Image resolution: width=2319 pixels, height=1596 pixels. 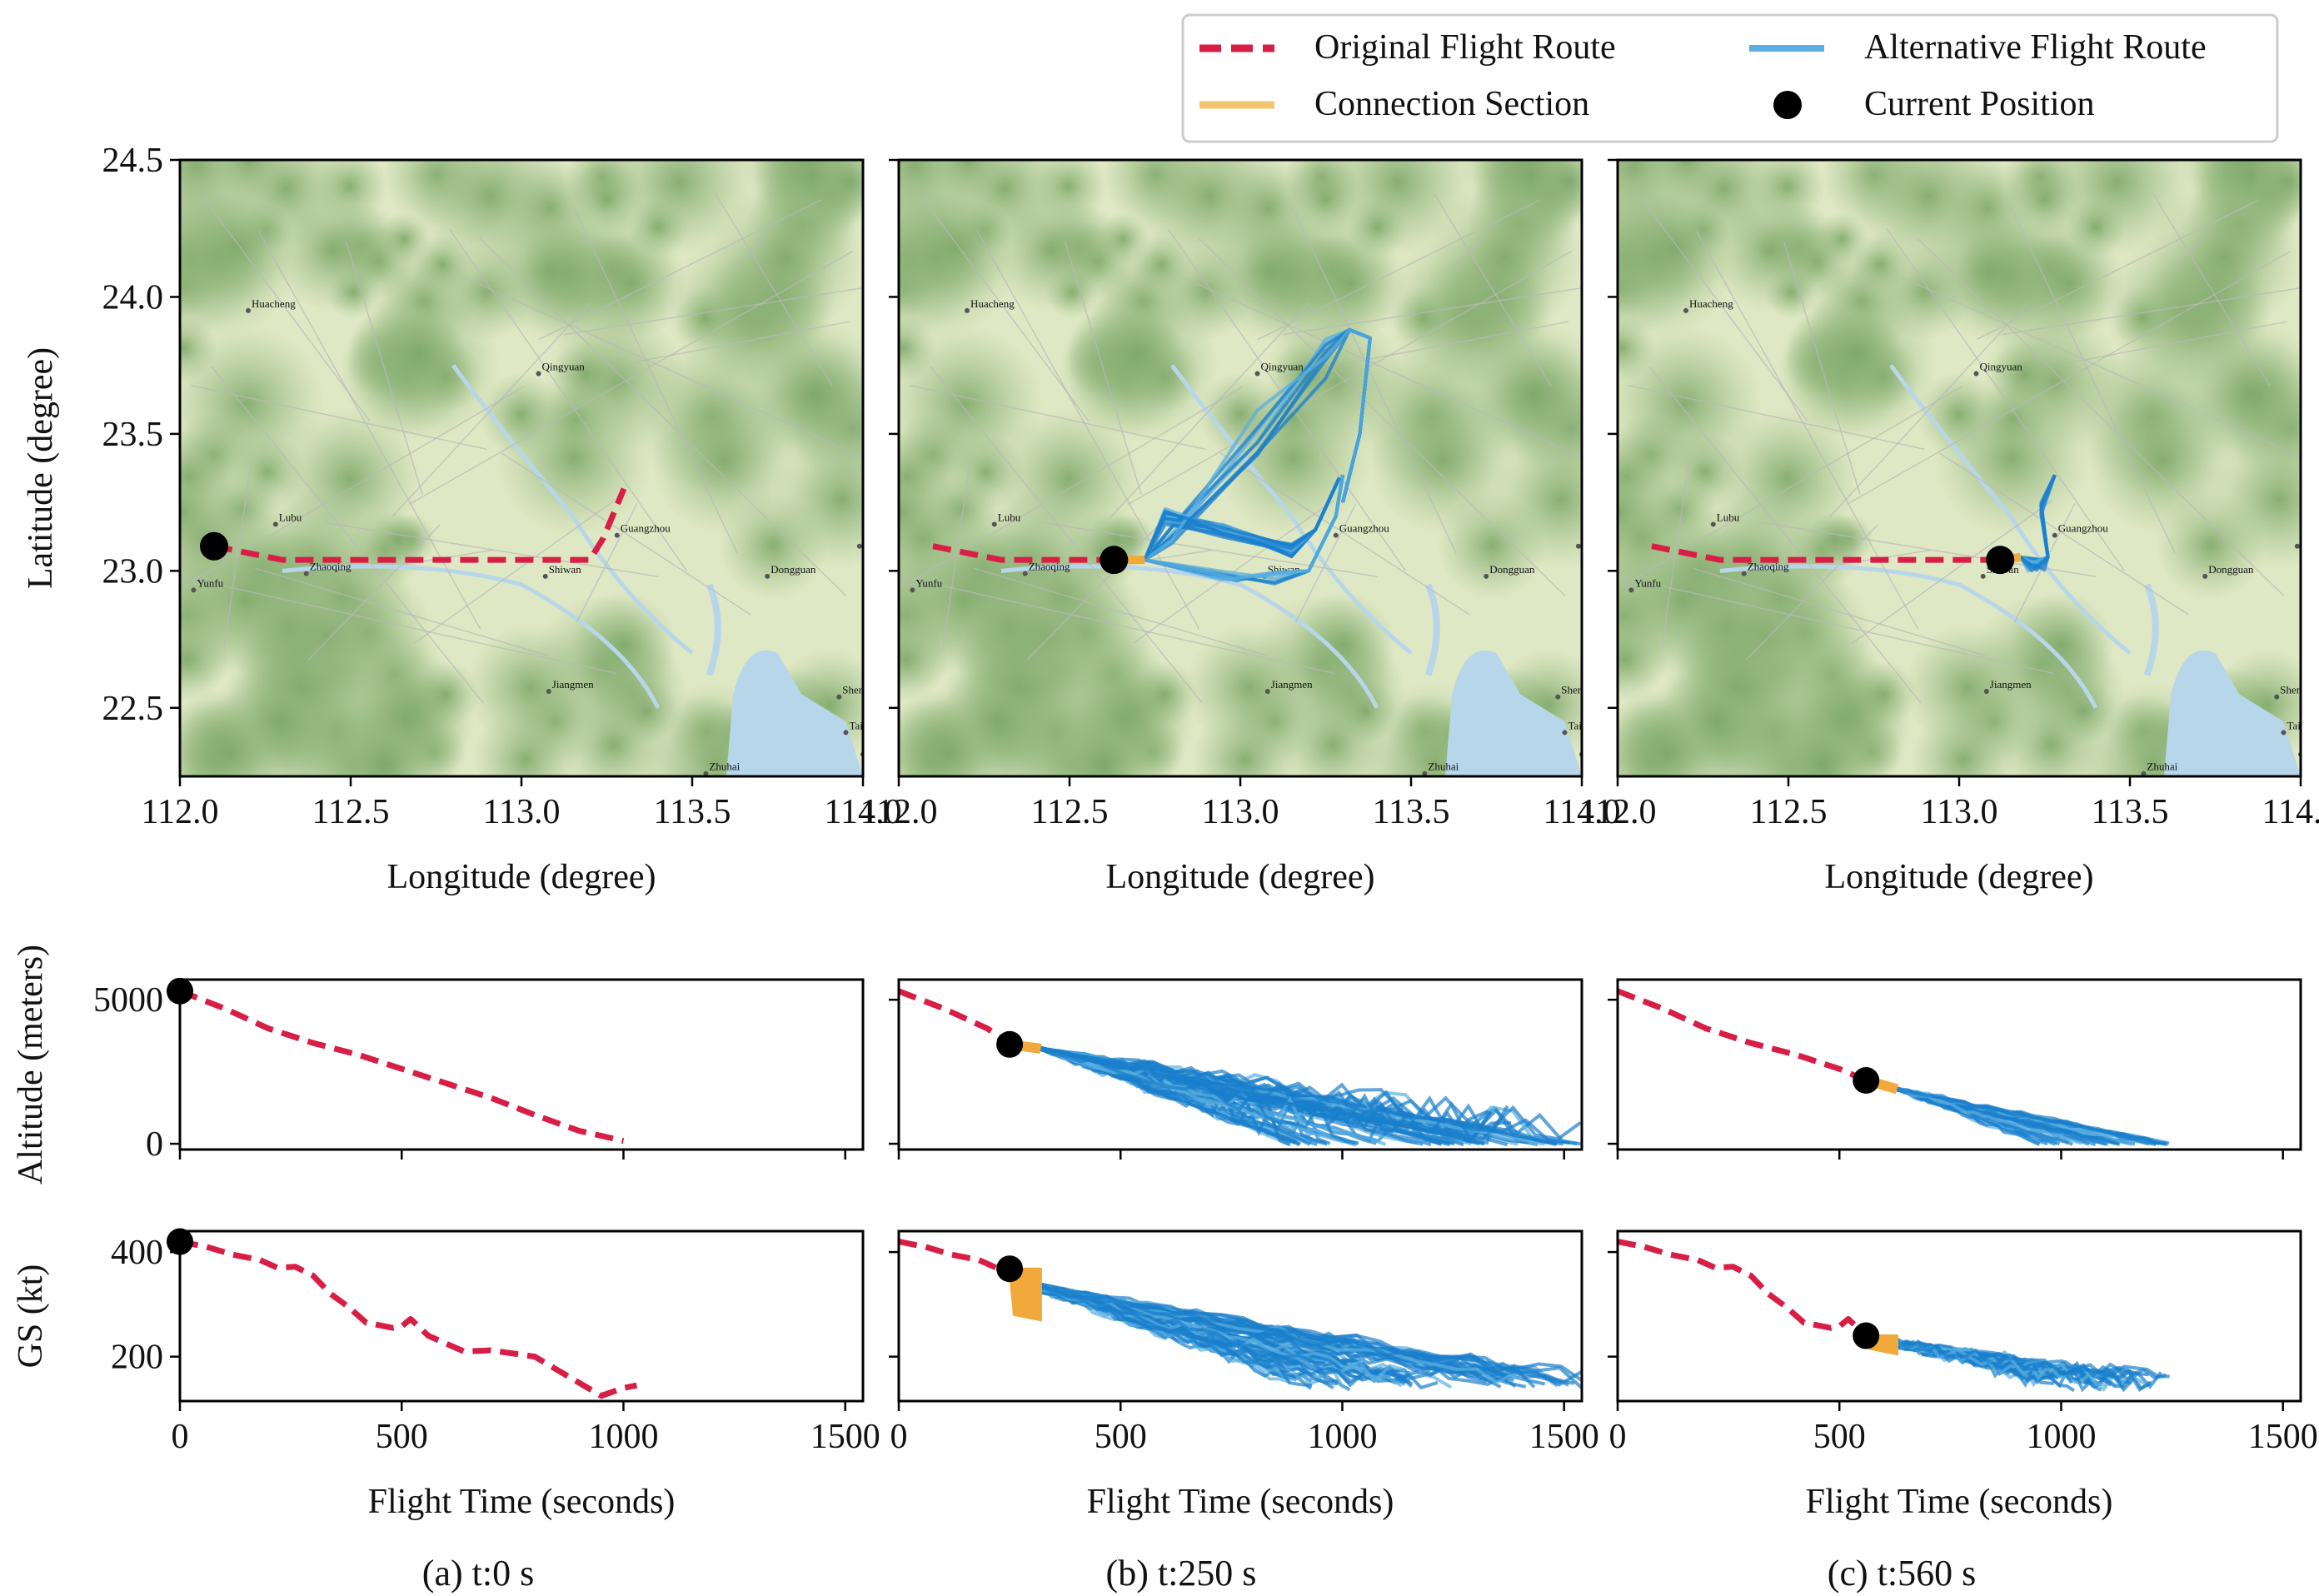 What do you see at coordinates (2311, 747) in the screenshot?
I see `map-city-label: Hong Kong` at bounding box center [2311, 747].